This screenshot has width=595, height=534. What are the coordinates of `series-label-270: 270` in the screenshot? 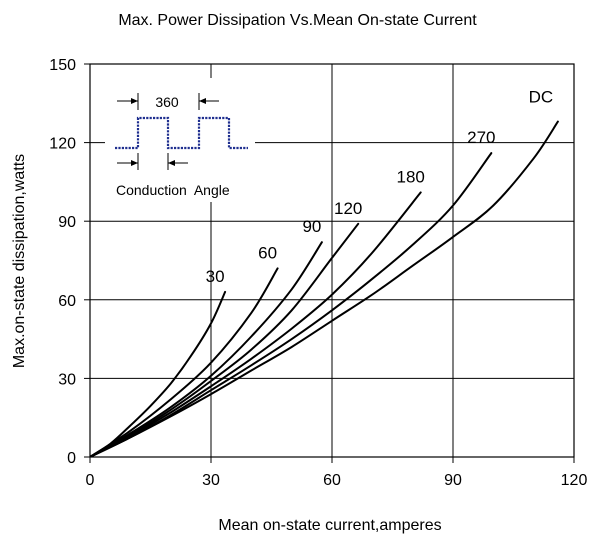 It's located at (481, 137).